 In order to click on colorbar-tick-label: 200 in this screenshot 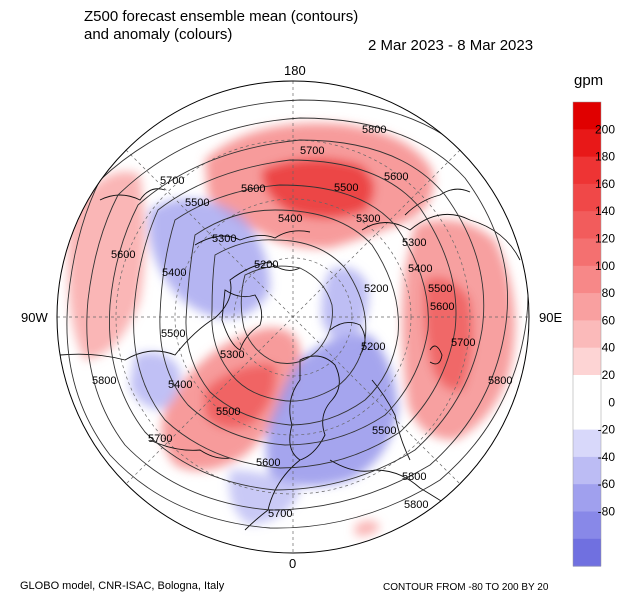, I will do `click(605, 129)`.